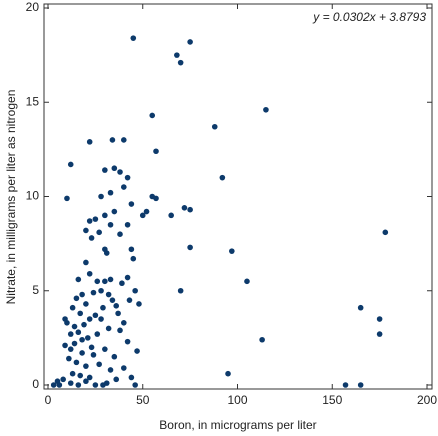  What do you see at coordinates (33, 7) in the screenshot?
I see `y-tick-label: 20` at bounding box center [33, 7].